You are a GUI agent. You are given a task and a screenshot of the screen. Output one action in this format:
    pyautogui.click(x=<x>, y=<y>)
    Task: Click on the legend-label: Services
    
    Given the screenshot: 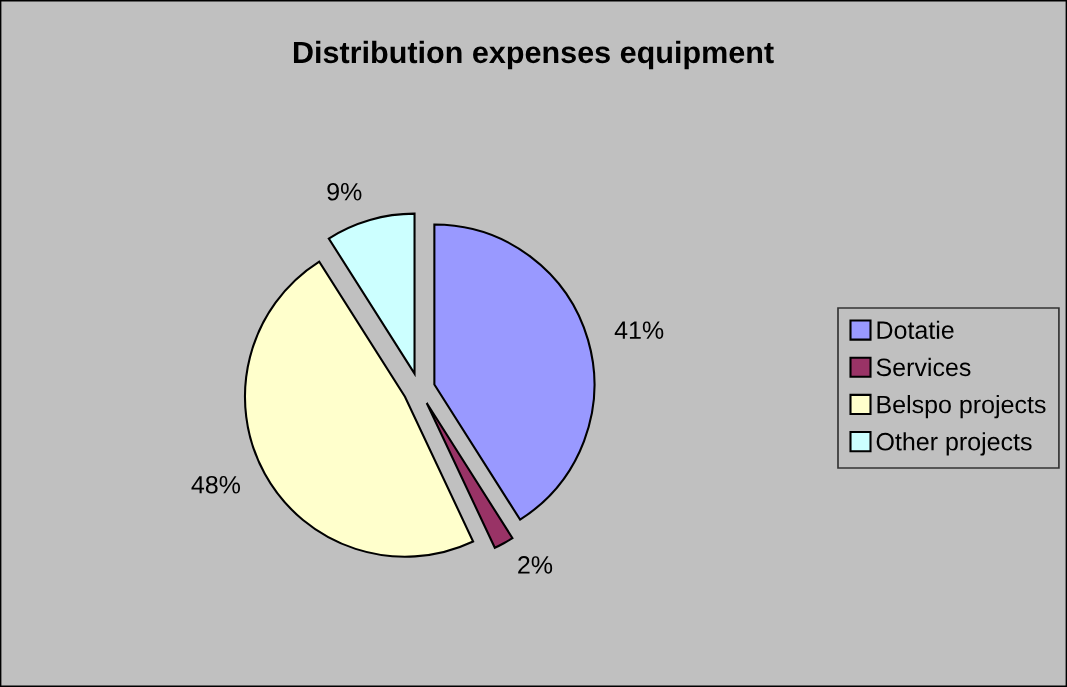 What is the action you would take?
    pyautogui.click(x=923, y=367)
    